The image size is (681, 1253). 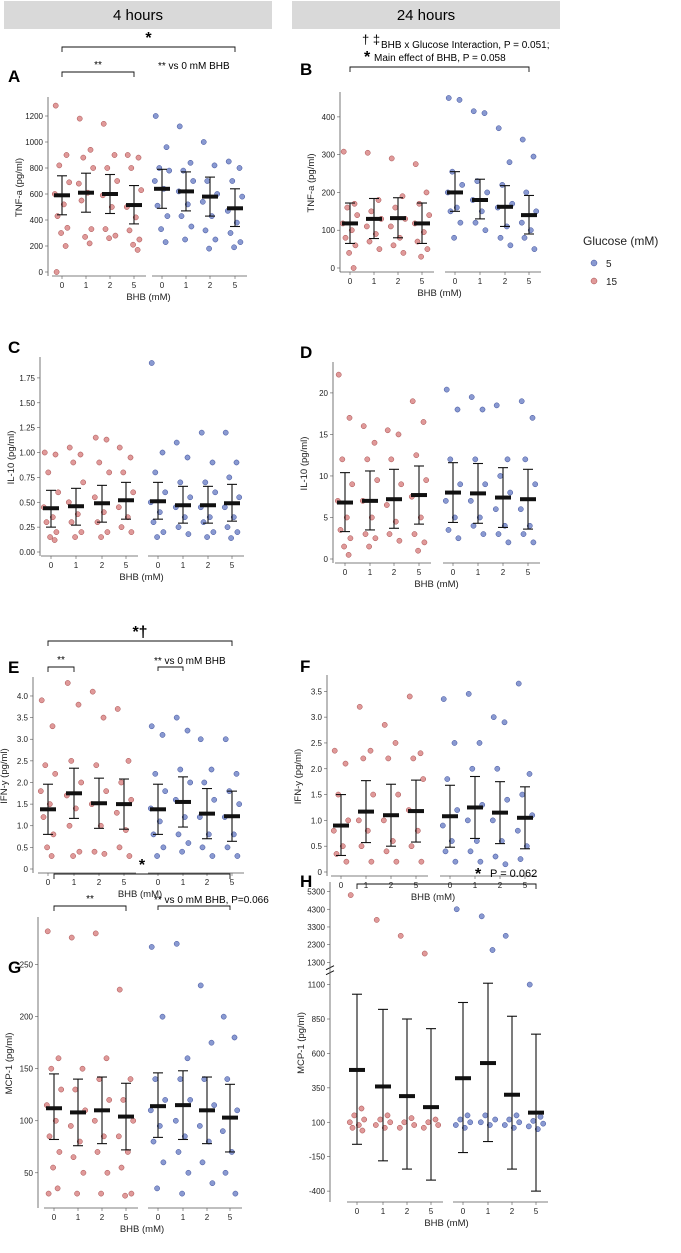 What do you see at coordinates (465, 45) in the screenshot?
I see `annotation-interaction: BHB x Glucose Interaction, P = 0.051;` at bounding box center [465, 45].